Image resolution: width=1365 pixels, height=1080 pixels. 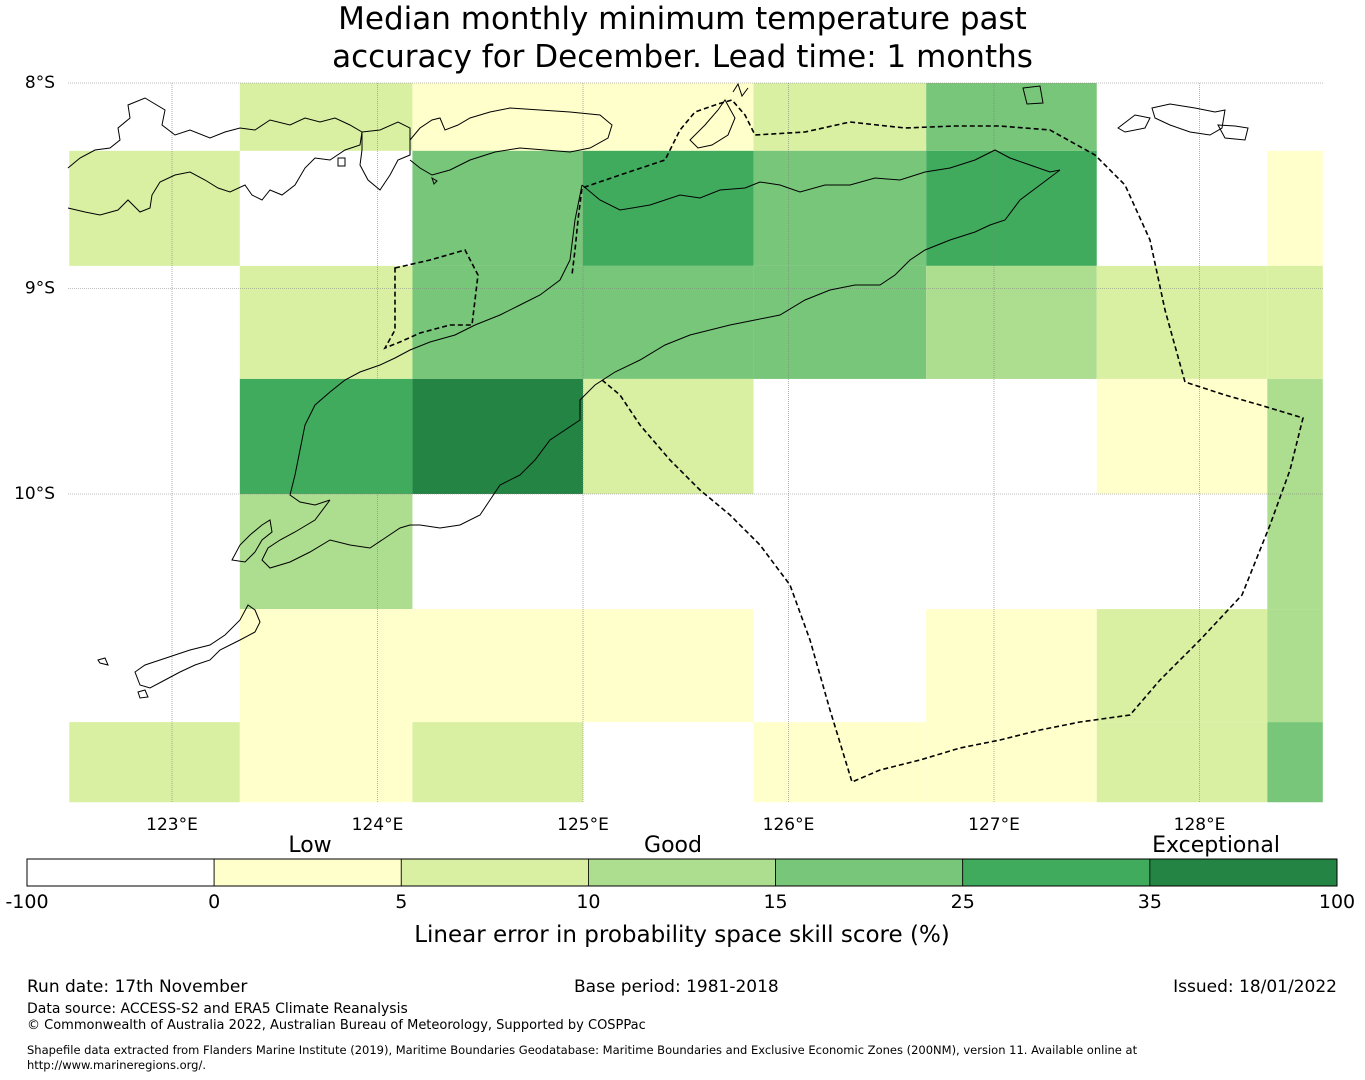 I want to click on coastline-kisar, so click(x=1134, y=123).